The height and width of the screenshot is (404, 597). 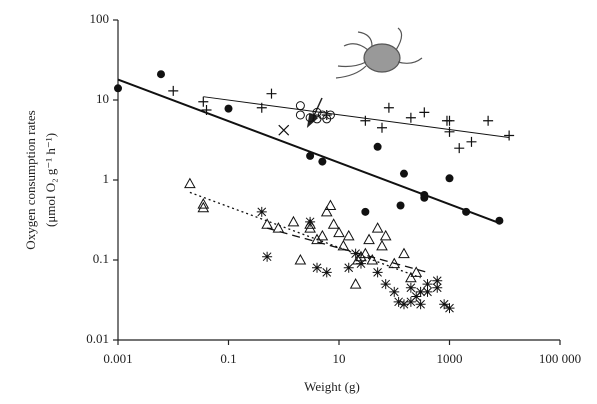 What do you see at coordinates (100, 18) in the screenshot?
I see `y-tick-label: 100` at bounding box center [100, 18].